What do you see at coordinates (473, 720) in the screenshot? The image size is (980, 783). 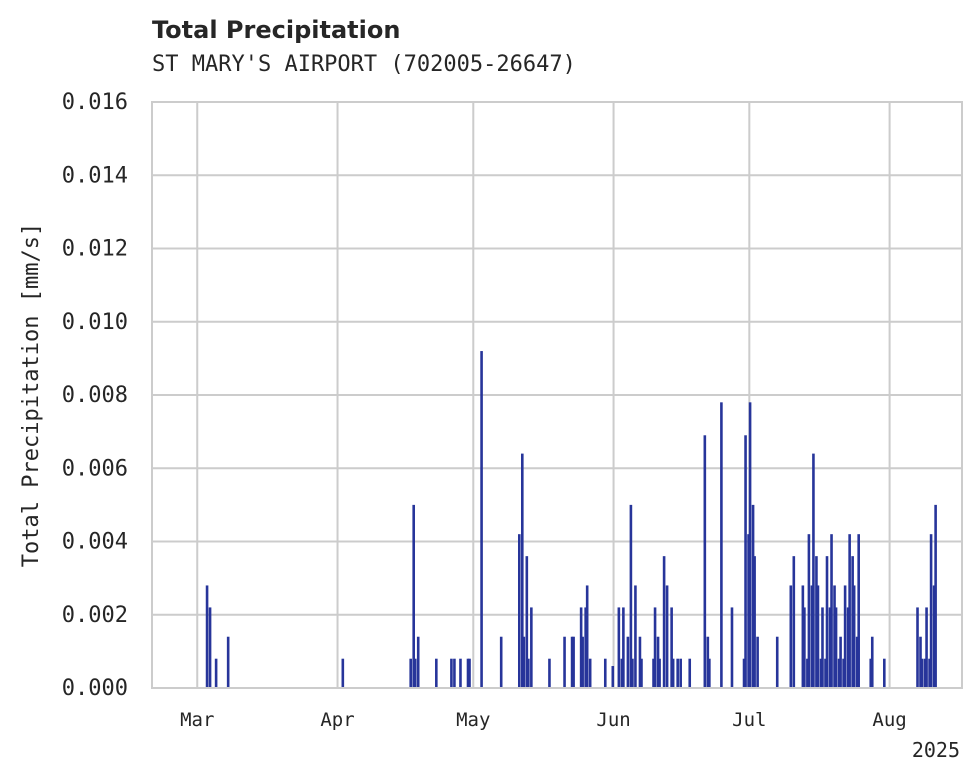 I see `x-tick-label: May` at bounding box center [473, 720].